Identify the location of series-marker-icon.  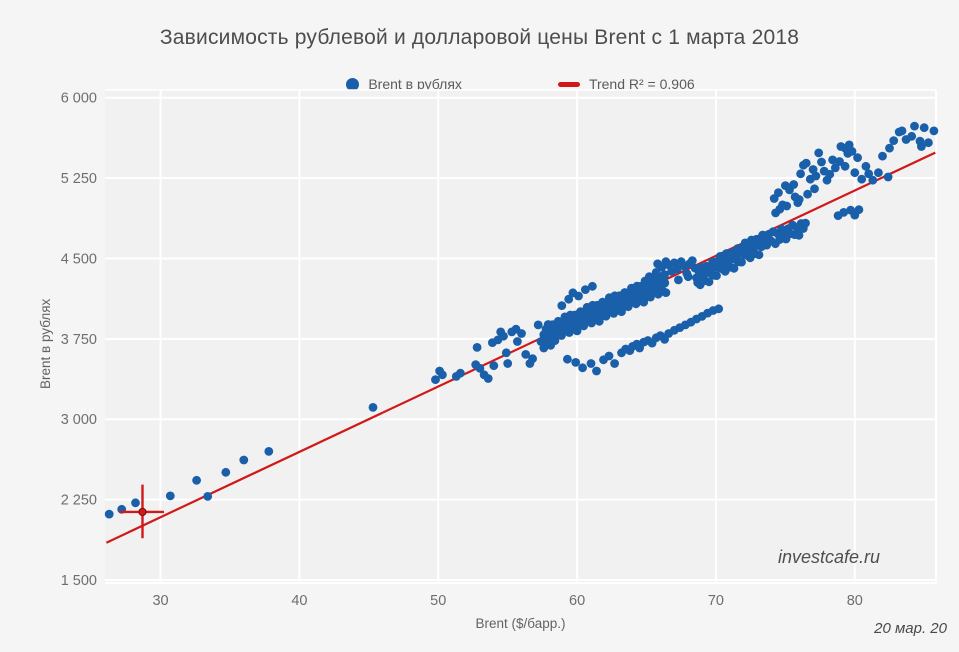
(353, 84).